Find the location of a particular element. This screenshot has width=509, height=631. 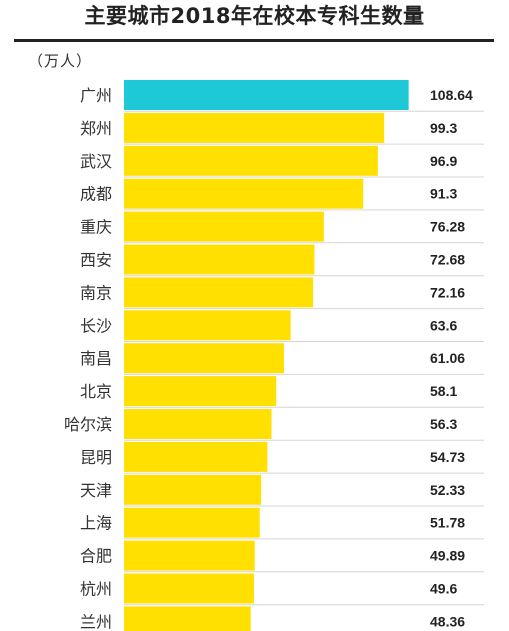

category-label: 上海 is located at coordinates (96, 523).